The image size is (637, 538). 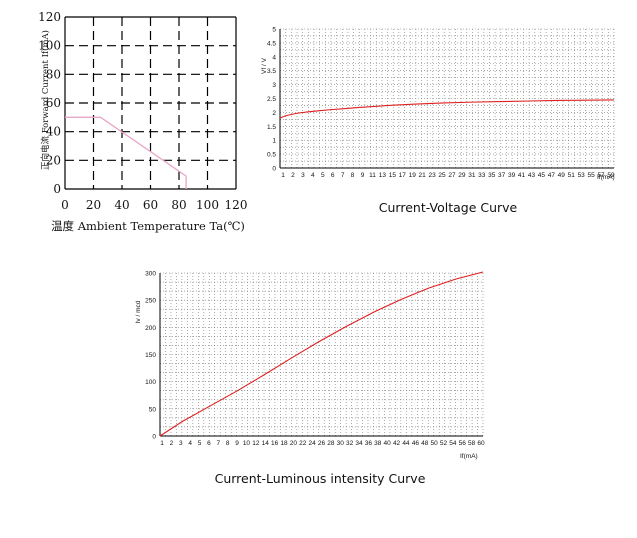 I want to click on chart2-x-tick-label: 13, so click(x=383, y=175).